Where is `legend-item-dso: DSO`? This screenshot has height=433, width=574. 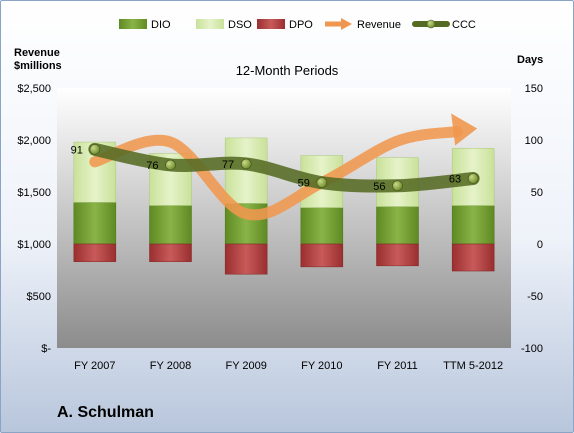
legend-item-dso: DSO is located at coordinates (224, 25).